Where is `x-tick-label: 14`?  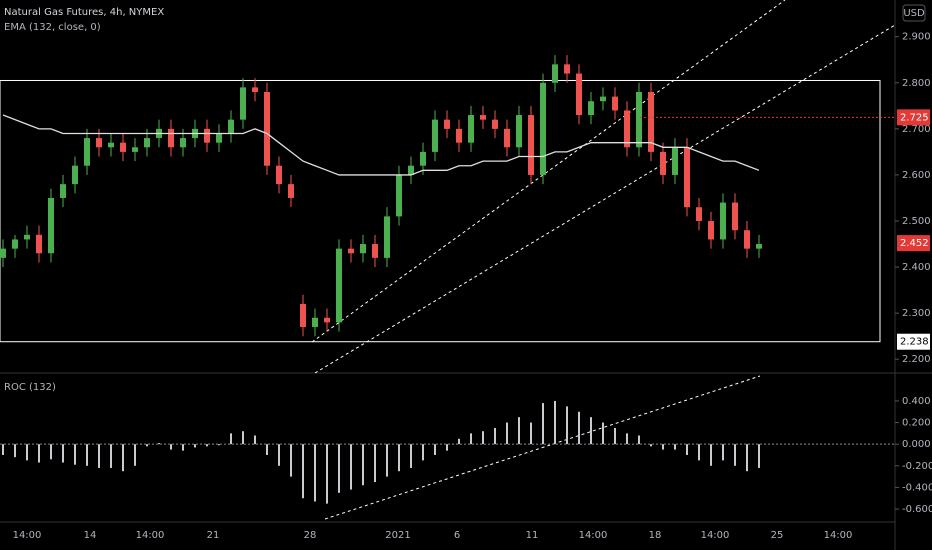 x-tick-label: 14 is located at coordinates (90, 535).